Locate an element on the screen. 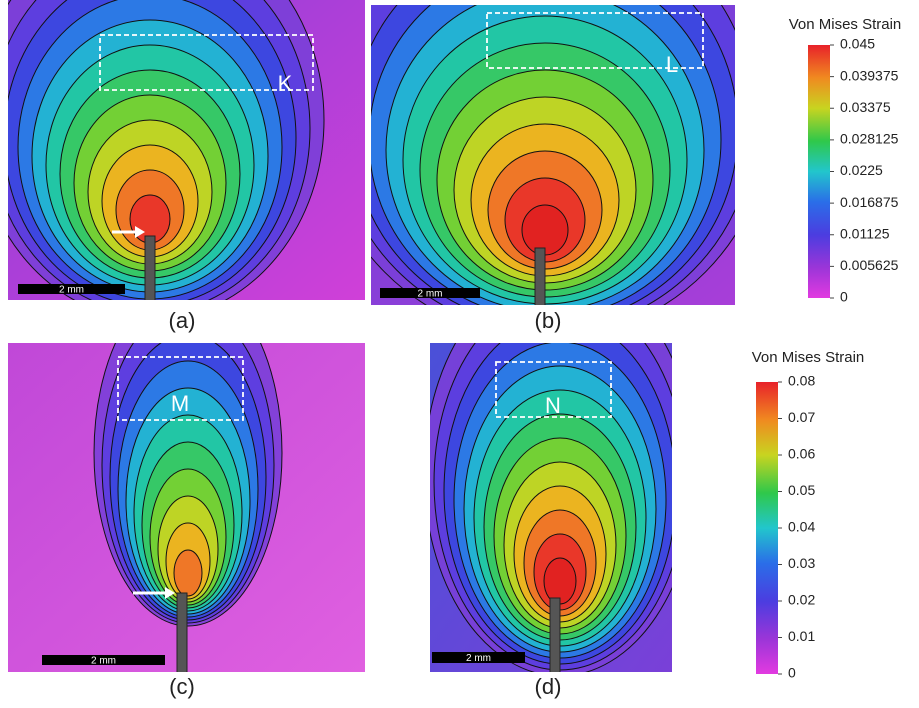  panel-label: (a) is located at coordinates (182, 320).